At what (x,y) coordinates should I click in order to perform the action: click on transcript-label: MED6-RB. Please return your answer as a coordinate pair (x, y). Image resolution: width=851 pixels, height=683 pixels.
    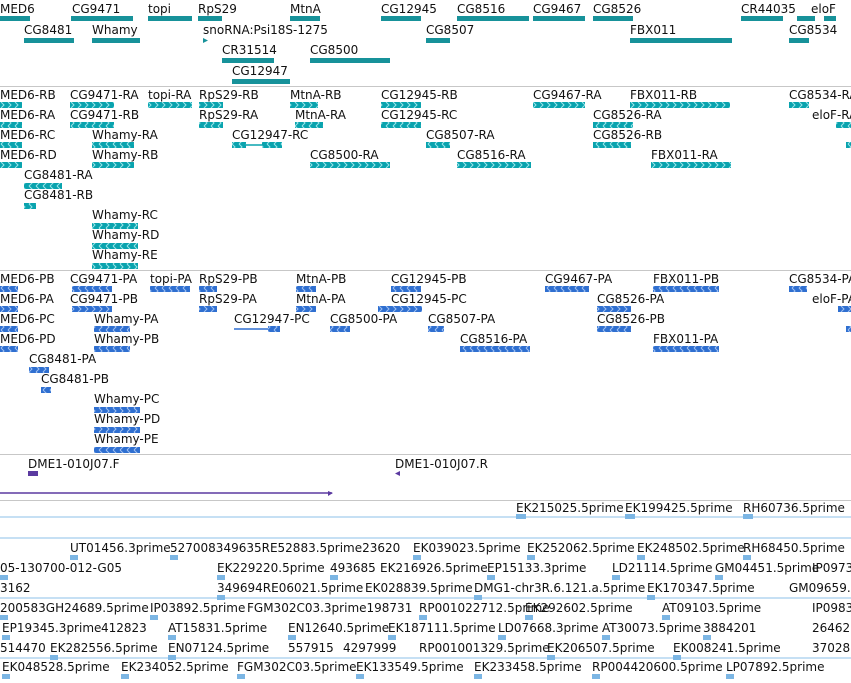
    Looking at the image, I should click on (28, 95).